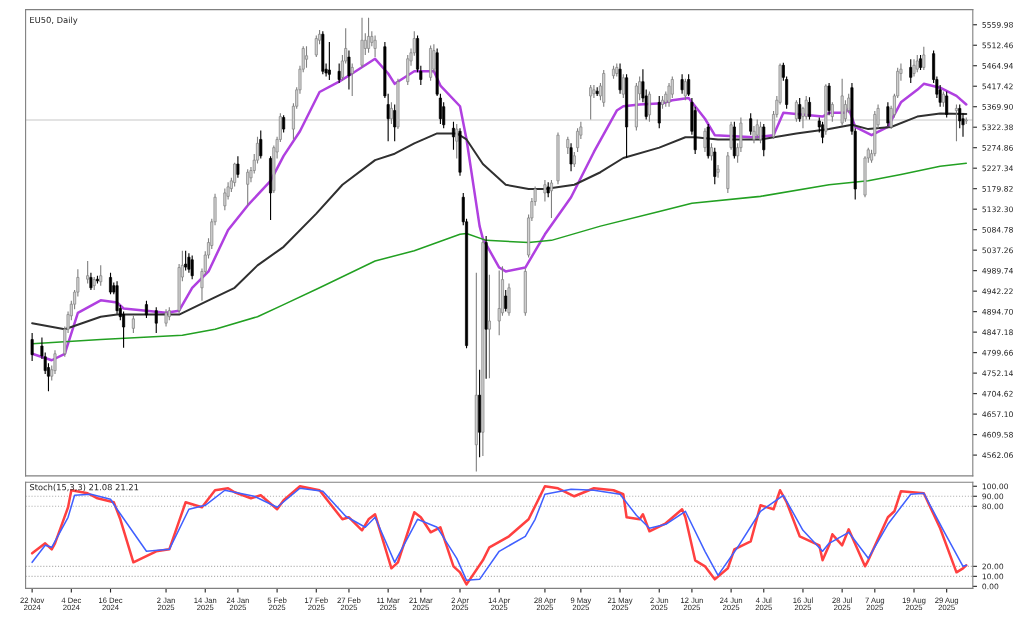 The width and height of the screenshot is (1024, 643). Describe the element at coordinates (54, 20) in the screenshot. I see `text: EU50, Daily` at that location.